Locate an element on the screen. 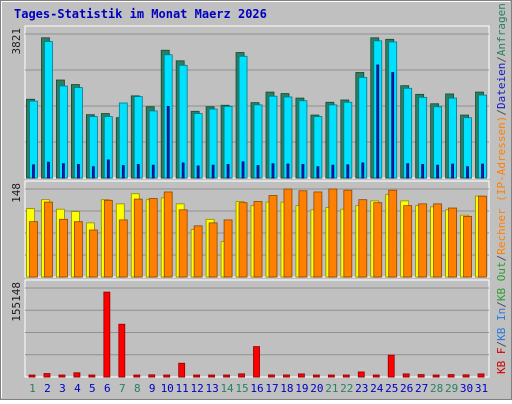 Image resolution: width=512 pixels, height=404 pixels. legend-entry: KB In is located at coordinates (501, 324).